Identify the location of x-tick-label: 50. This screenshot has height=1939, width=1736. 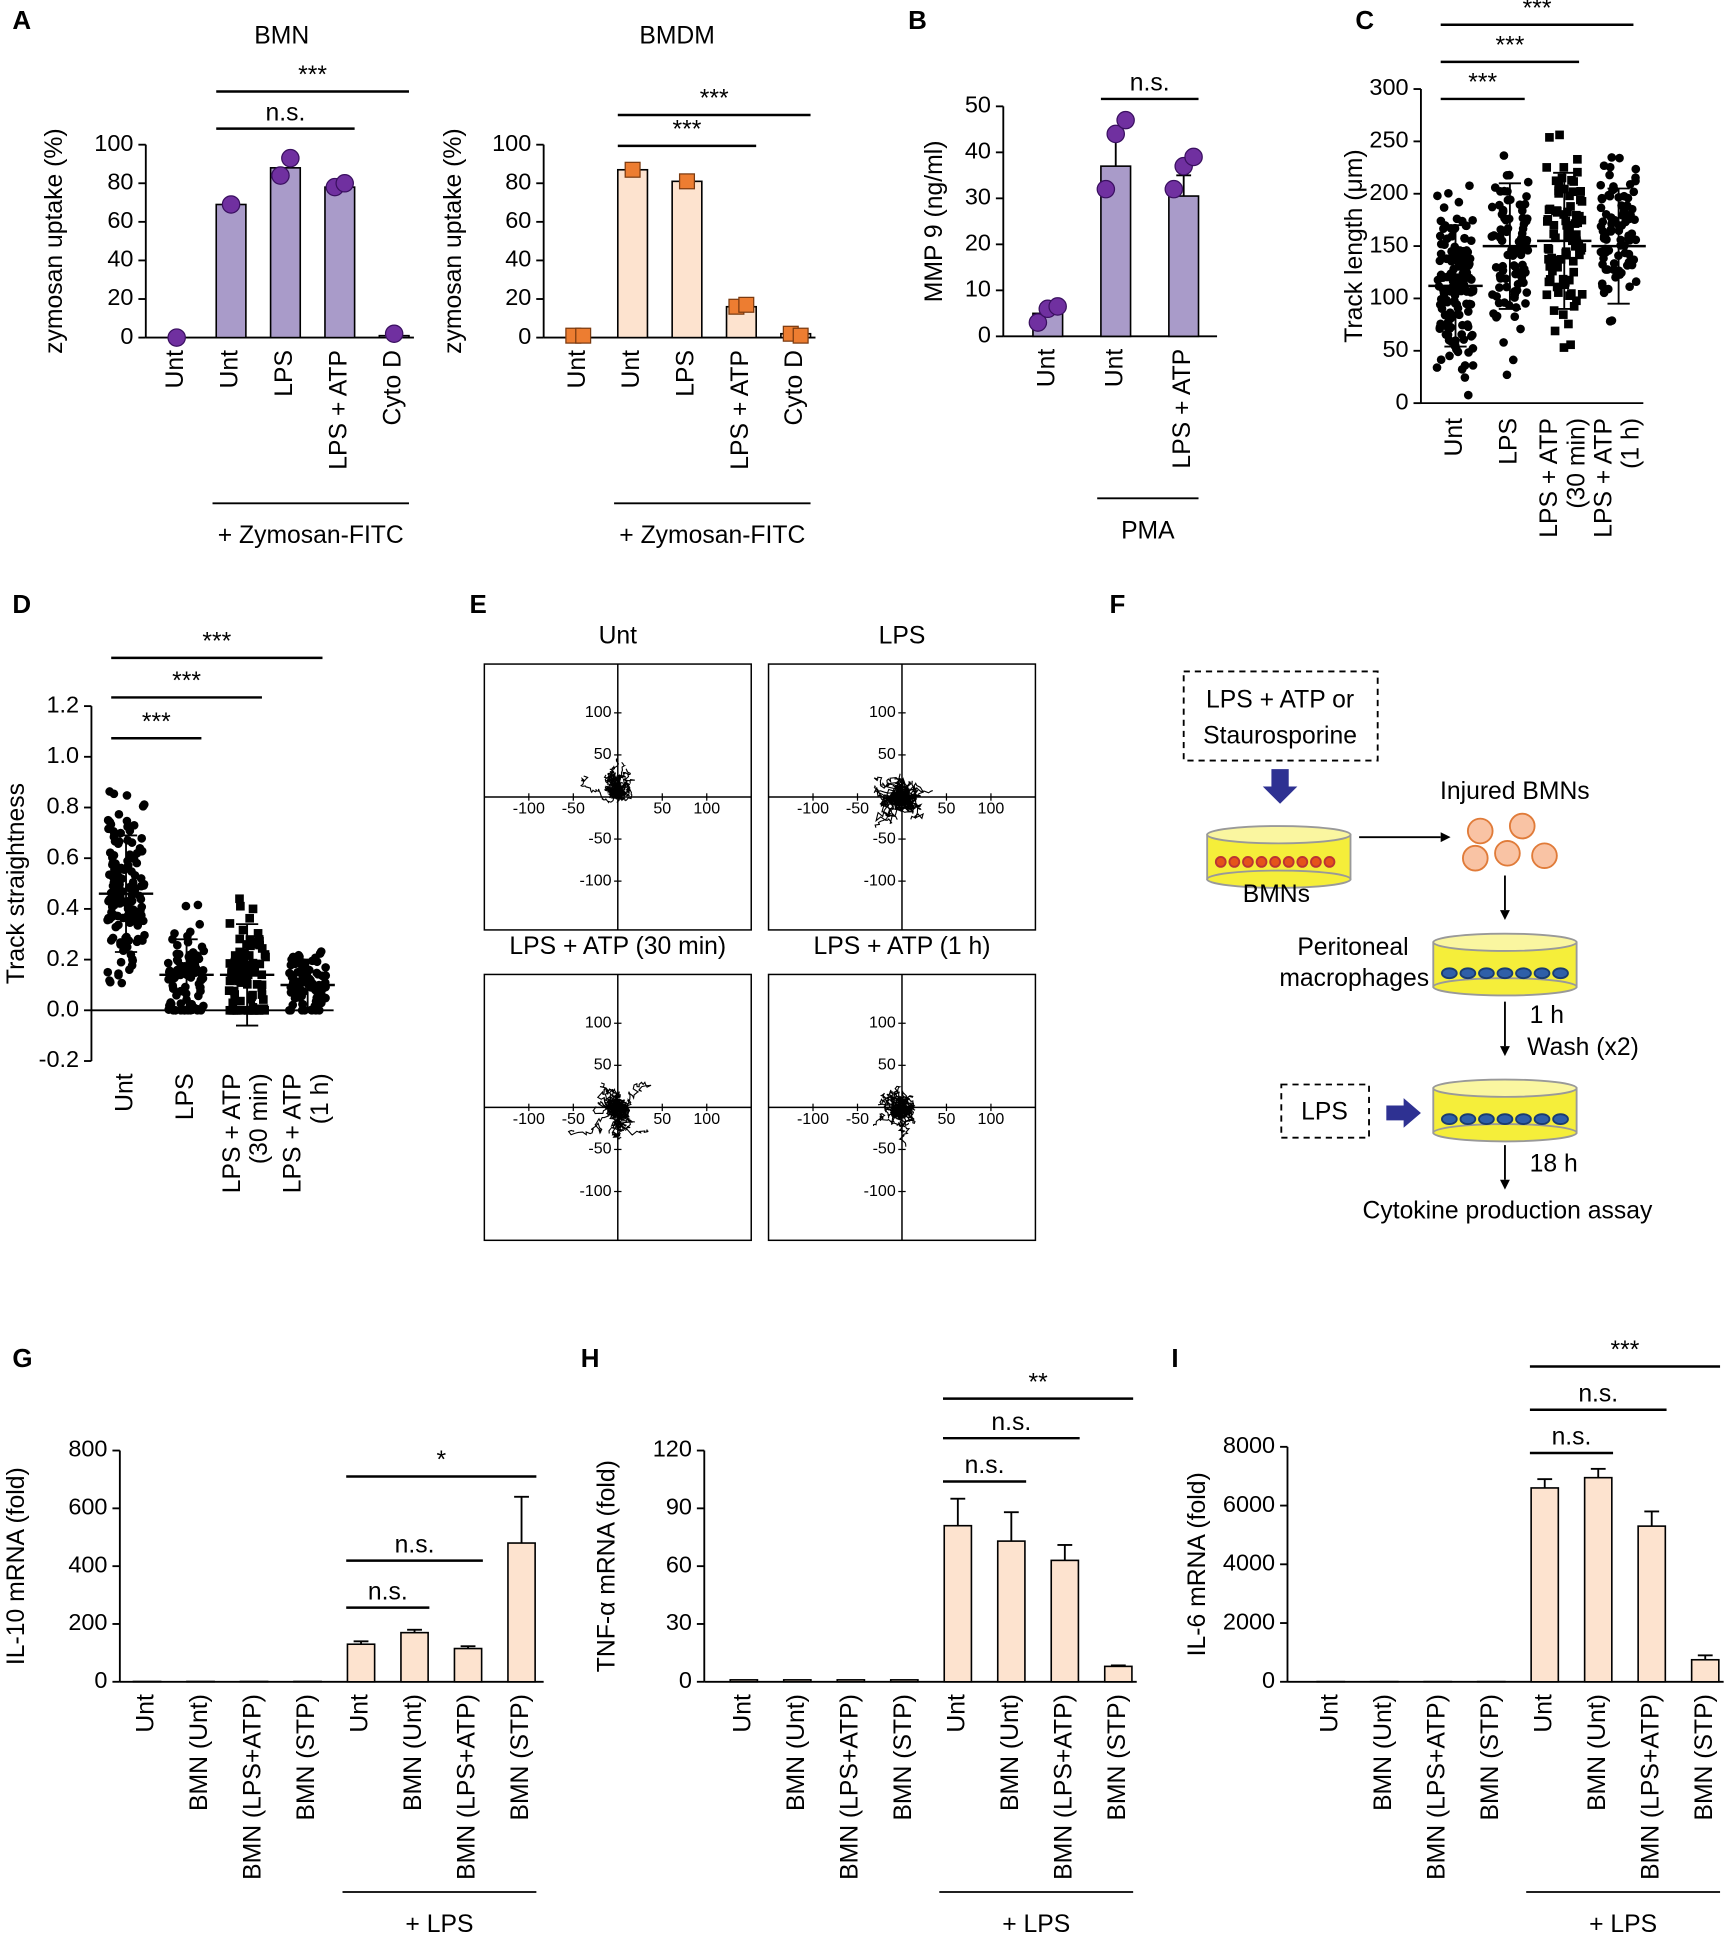
(662, 1119).